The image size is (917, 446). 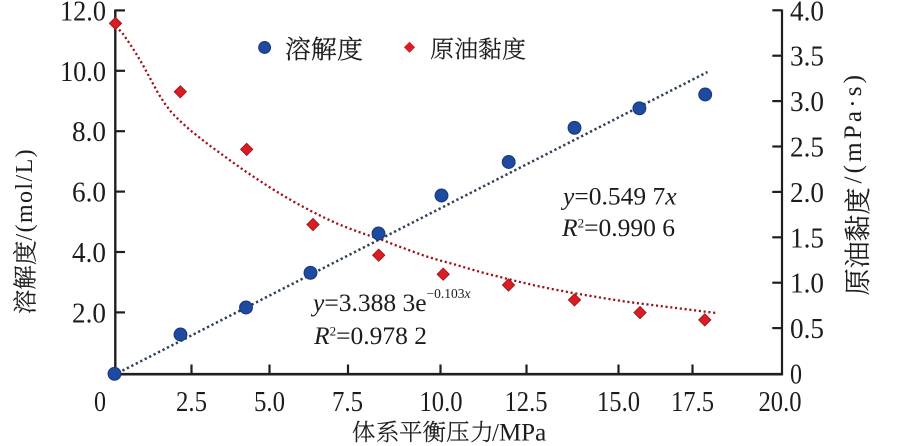 I want to click on svg-text: 12.5, so click(x=526, y=402).